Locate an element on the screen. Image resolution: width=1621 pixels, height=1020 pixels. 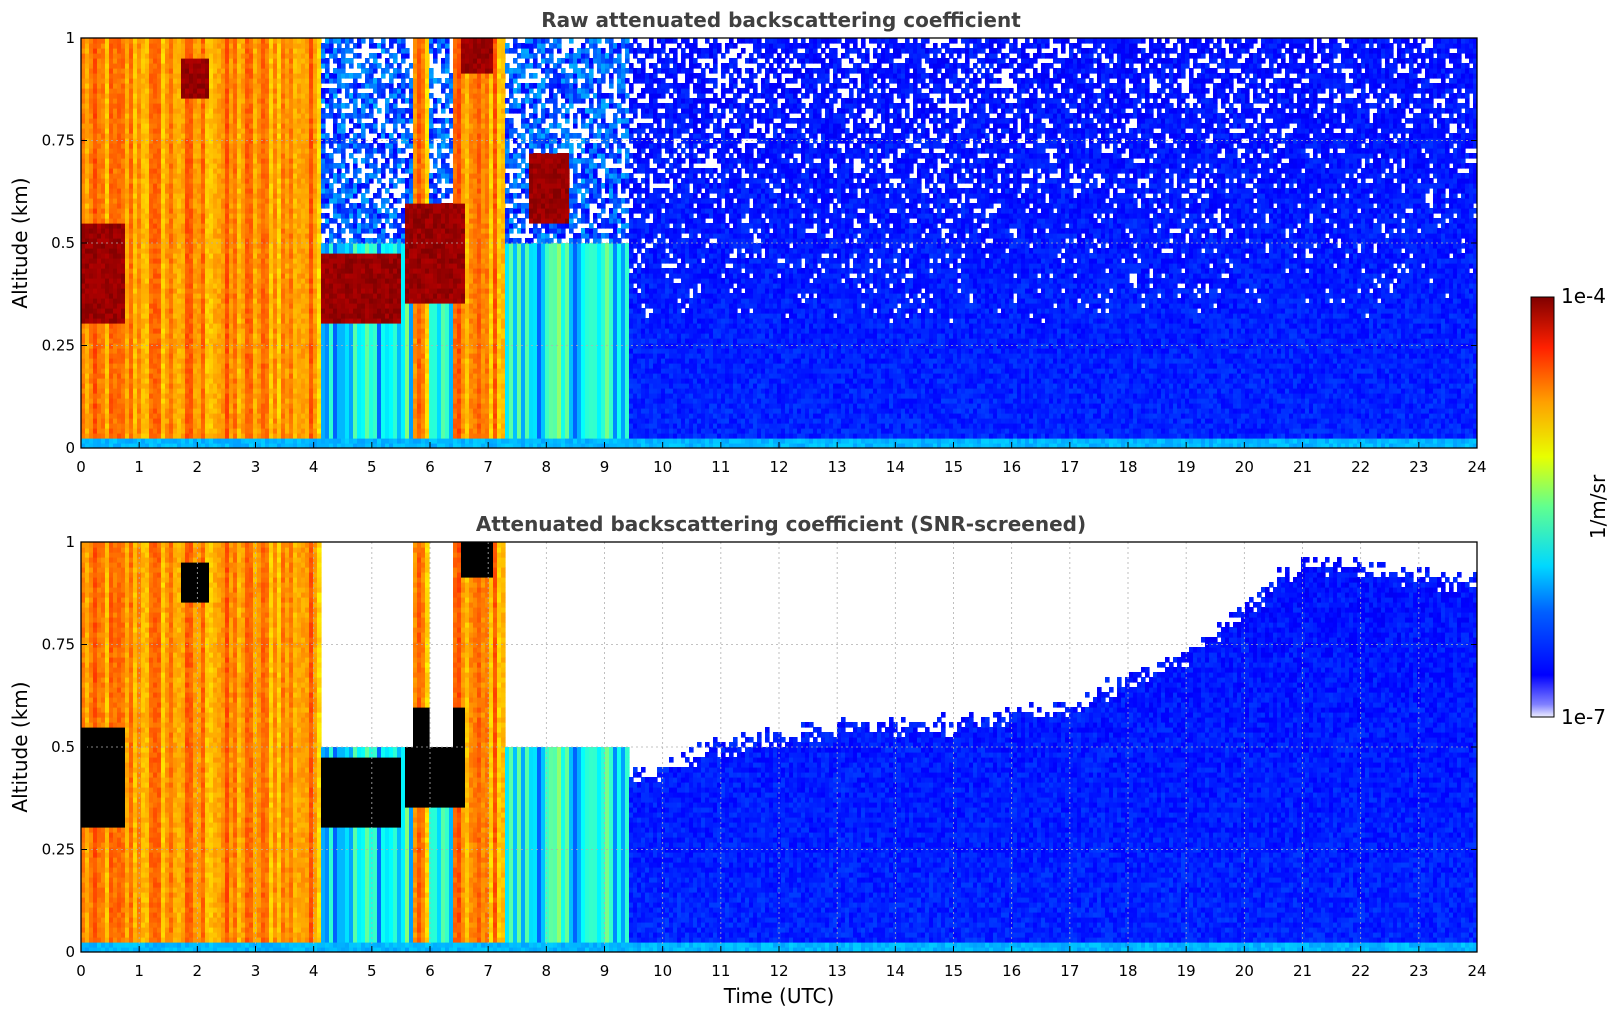
colorbar: 1e-4 1e-7 1/m/sr is located at coordinates (1570, 506).